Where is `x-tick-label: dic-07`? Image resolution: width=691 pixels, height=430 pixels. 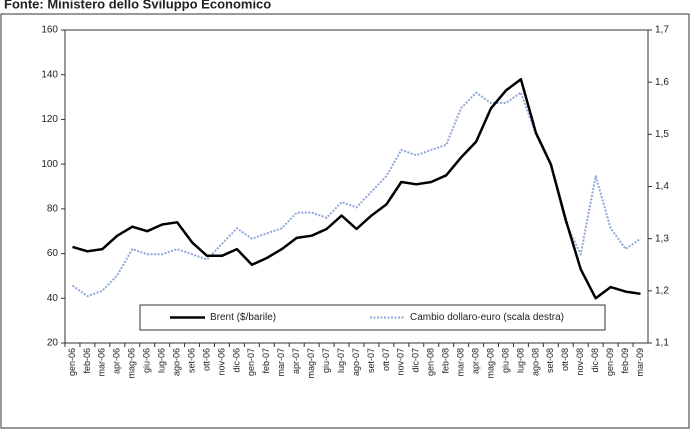 x-tick-label: dic-07 is located at coordinates (416, 360).